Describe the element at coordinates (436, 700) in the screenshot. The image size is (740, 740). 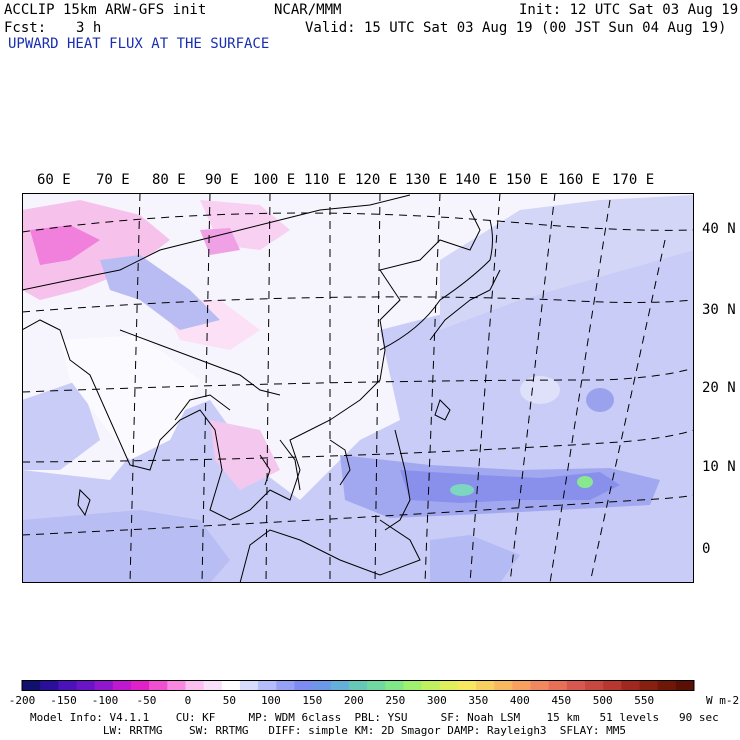
I see `colorbar-tick-10: 300` at that location.